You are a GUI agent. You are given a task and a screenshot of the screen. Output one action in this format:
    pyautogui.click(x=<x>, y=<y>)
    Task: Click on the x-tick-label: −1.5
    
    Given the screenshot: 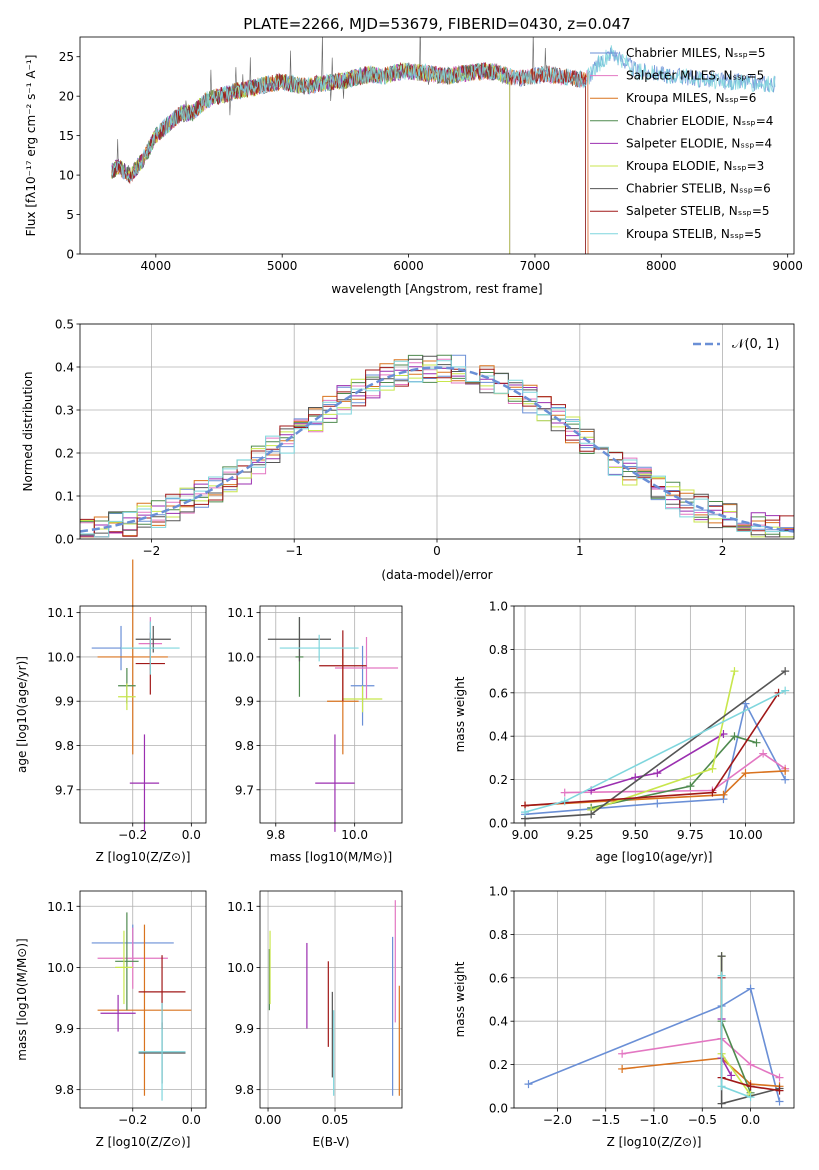 What is the action you would take?
    pyautogui.click(x=605, y=1120)
    